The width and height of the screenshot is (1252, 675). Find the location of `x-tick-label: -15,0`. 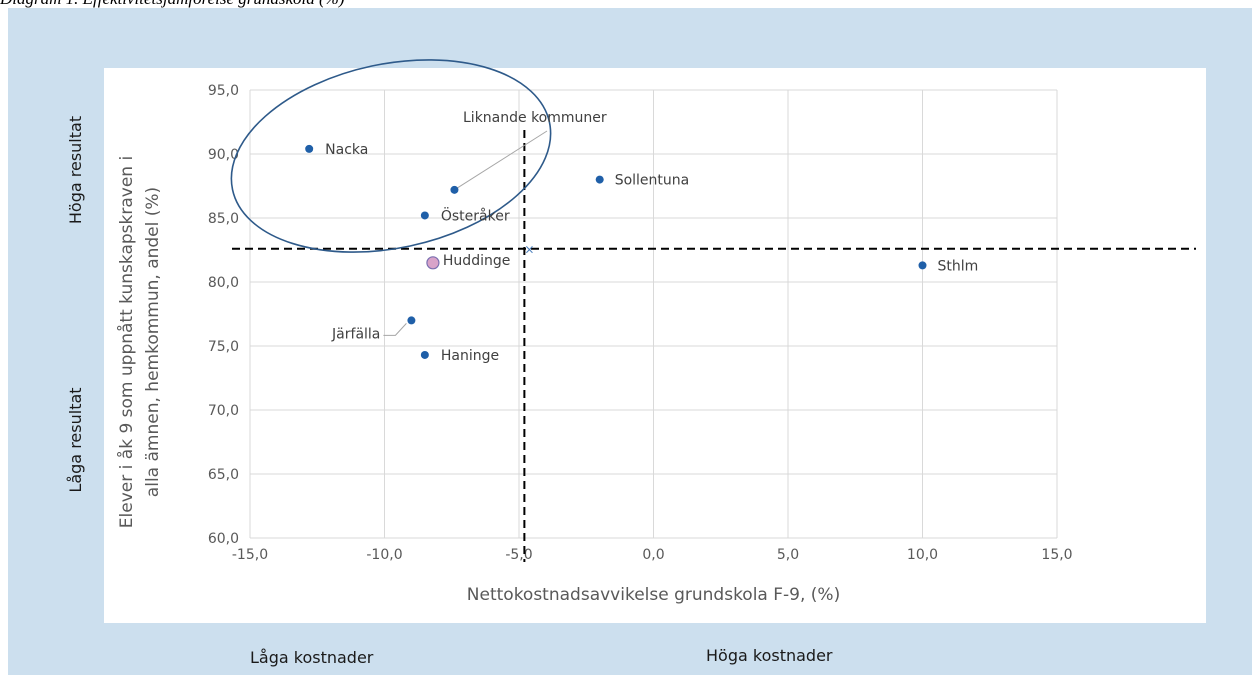

x-tick-label: -15,0 is located at coordinates (250, 555).